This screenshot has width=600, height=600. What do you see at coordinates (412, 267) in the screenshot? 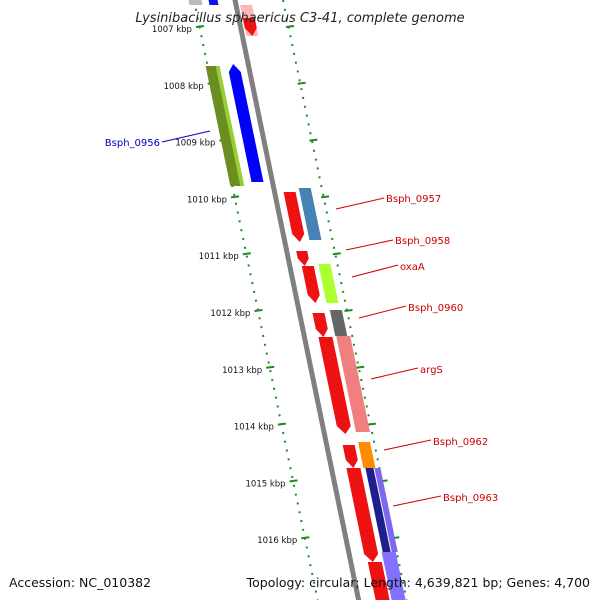
I see `gene-label: oxaA` at bounding box center [412, 267].